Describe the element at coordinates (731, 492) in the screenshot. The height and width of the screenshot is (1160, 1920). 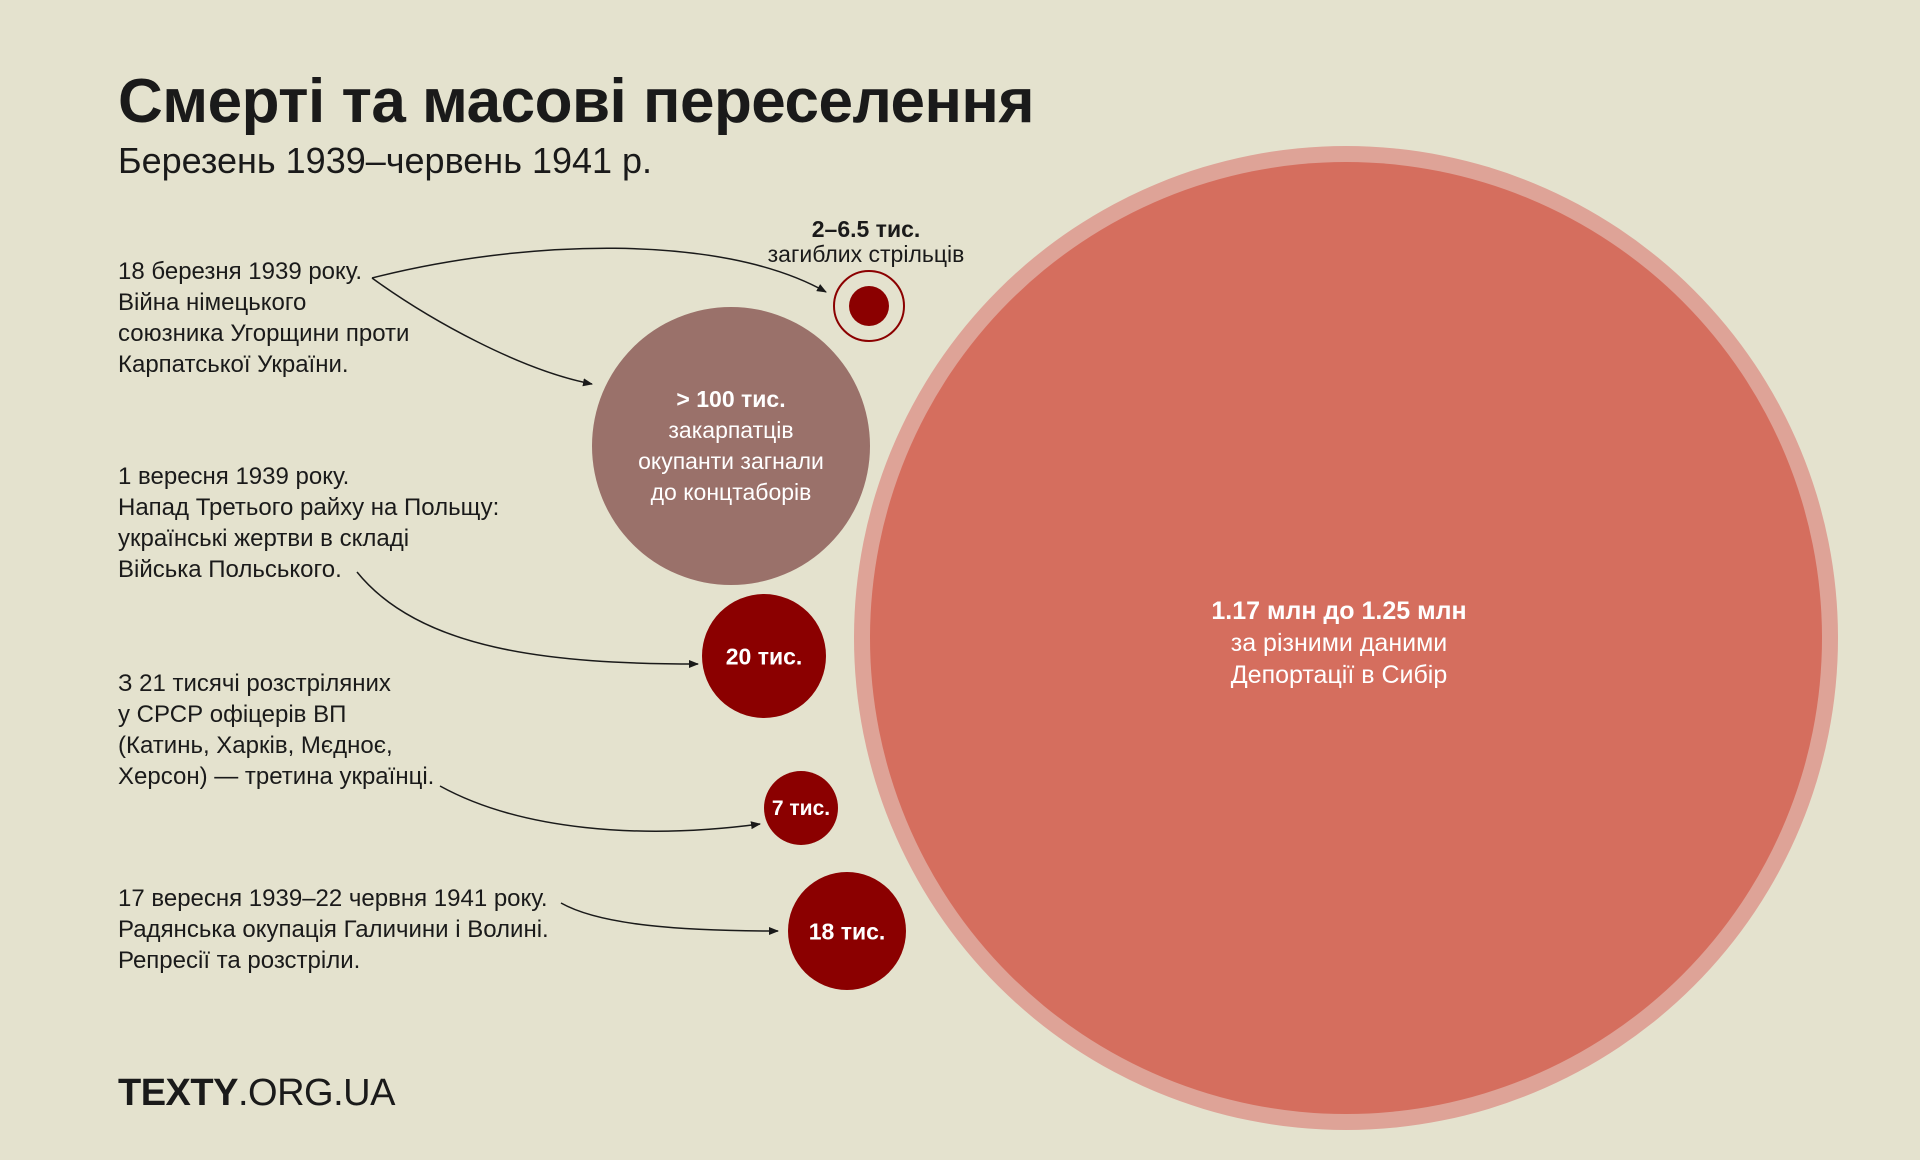
I see `camps-desc-line: до концтаборів` at that location.